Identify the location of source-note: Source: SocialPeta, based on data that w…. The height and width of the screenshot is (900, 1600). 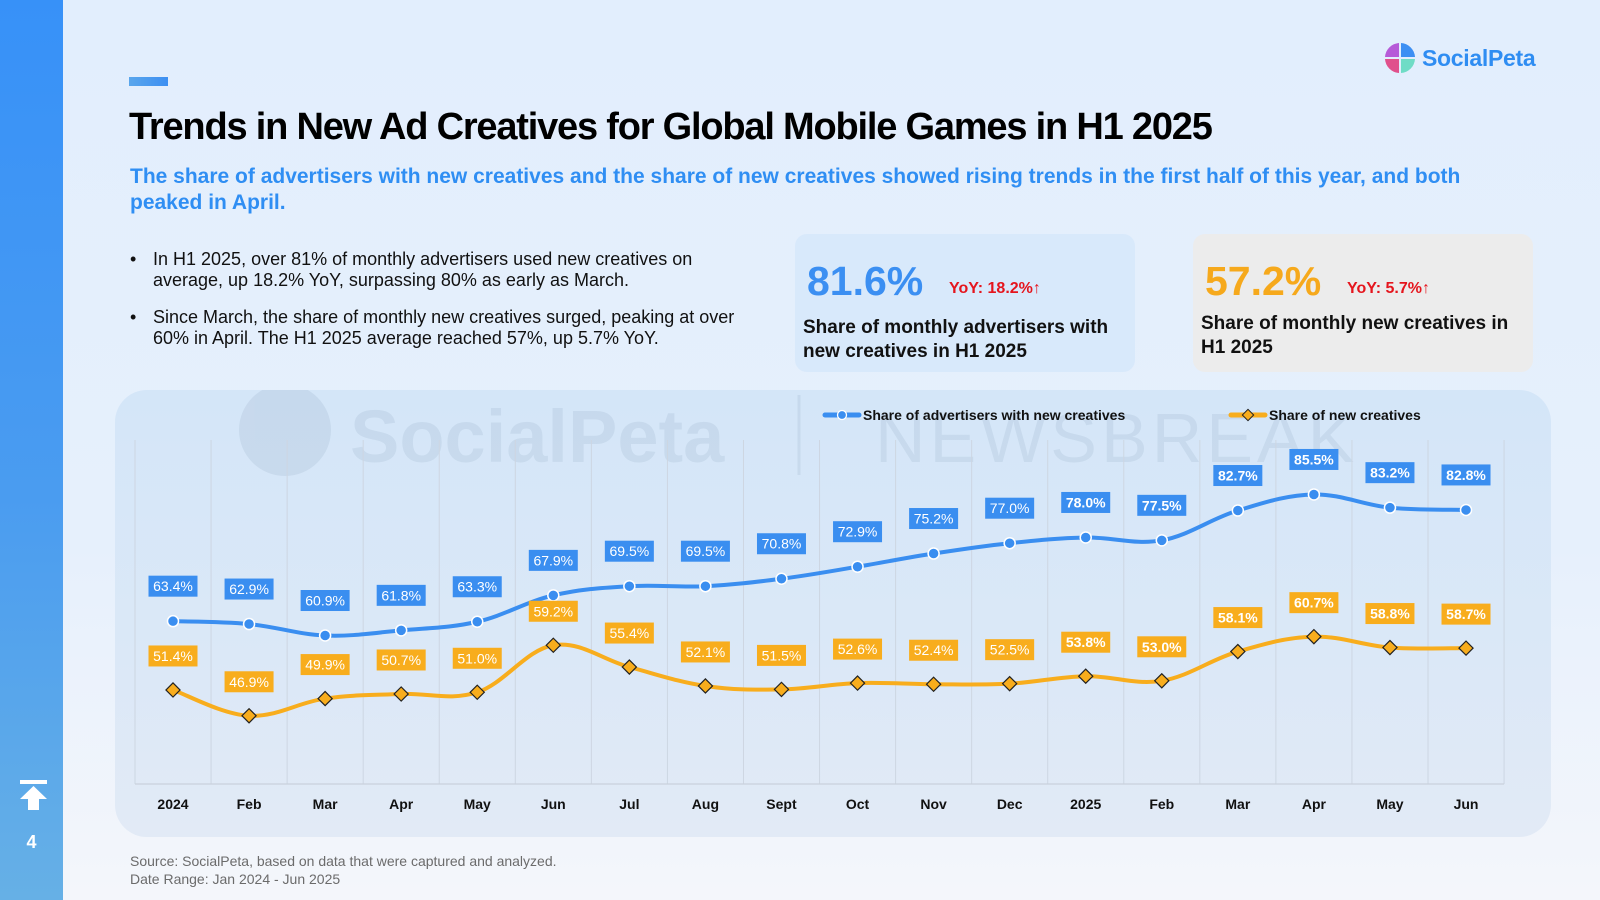
(343, 861).